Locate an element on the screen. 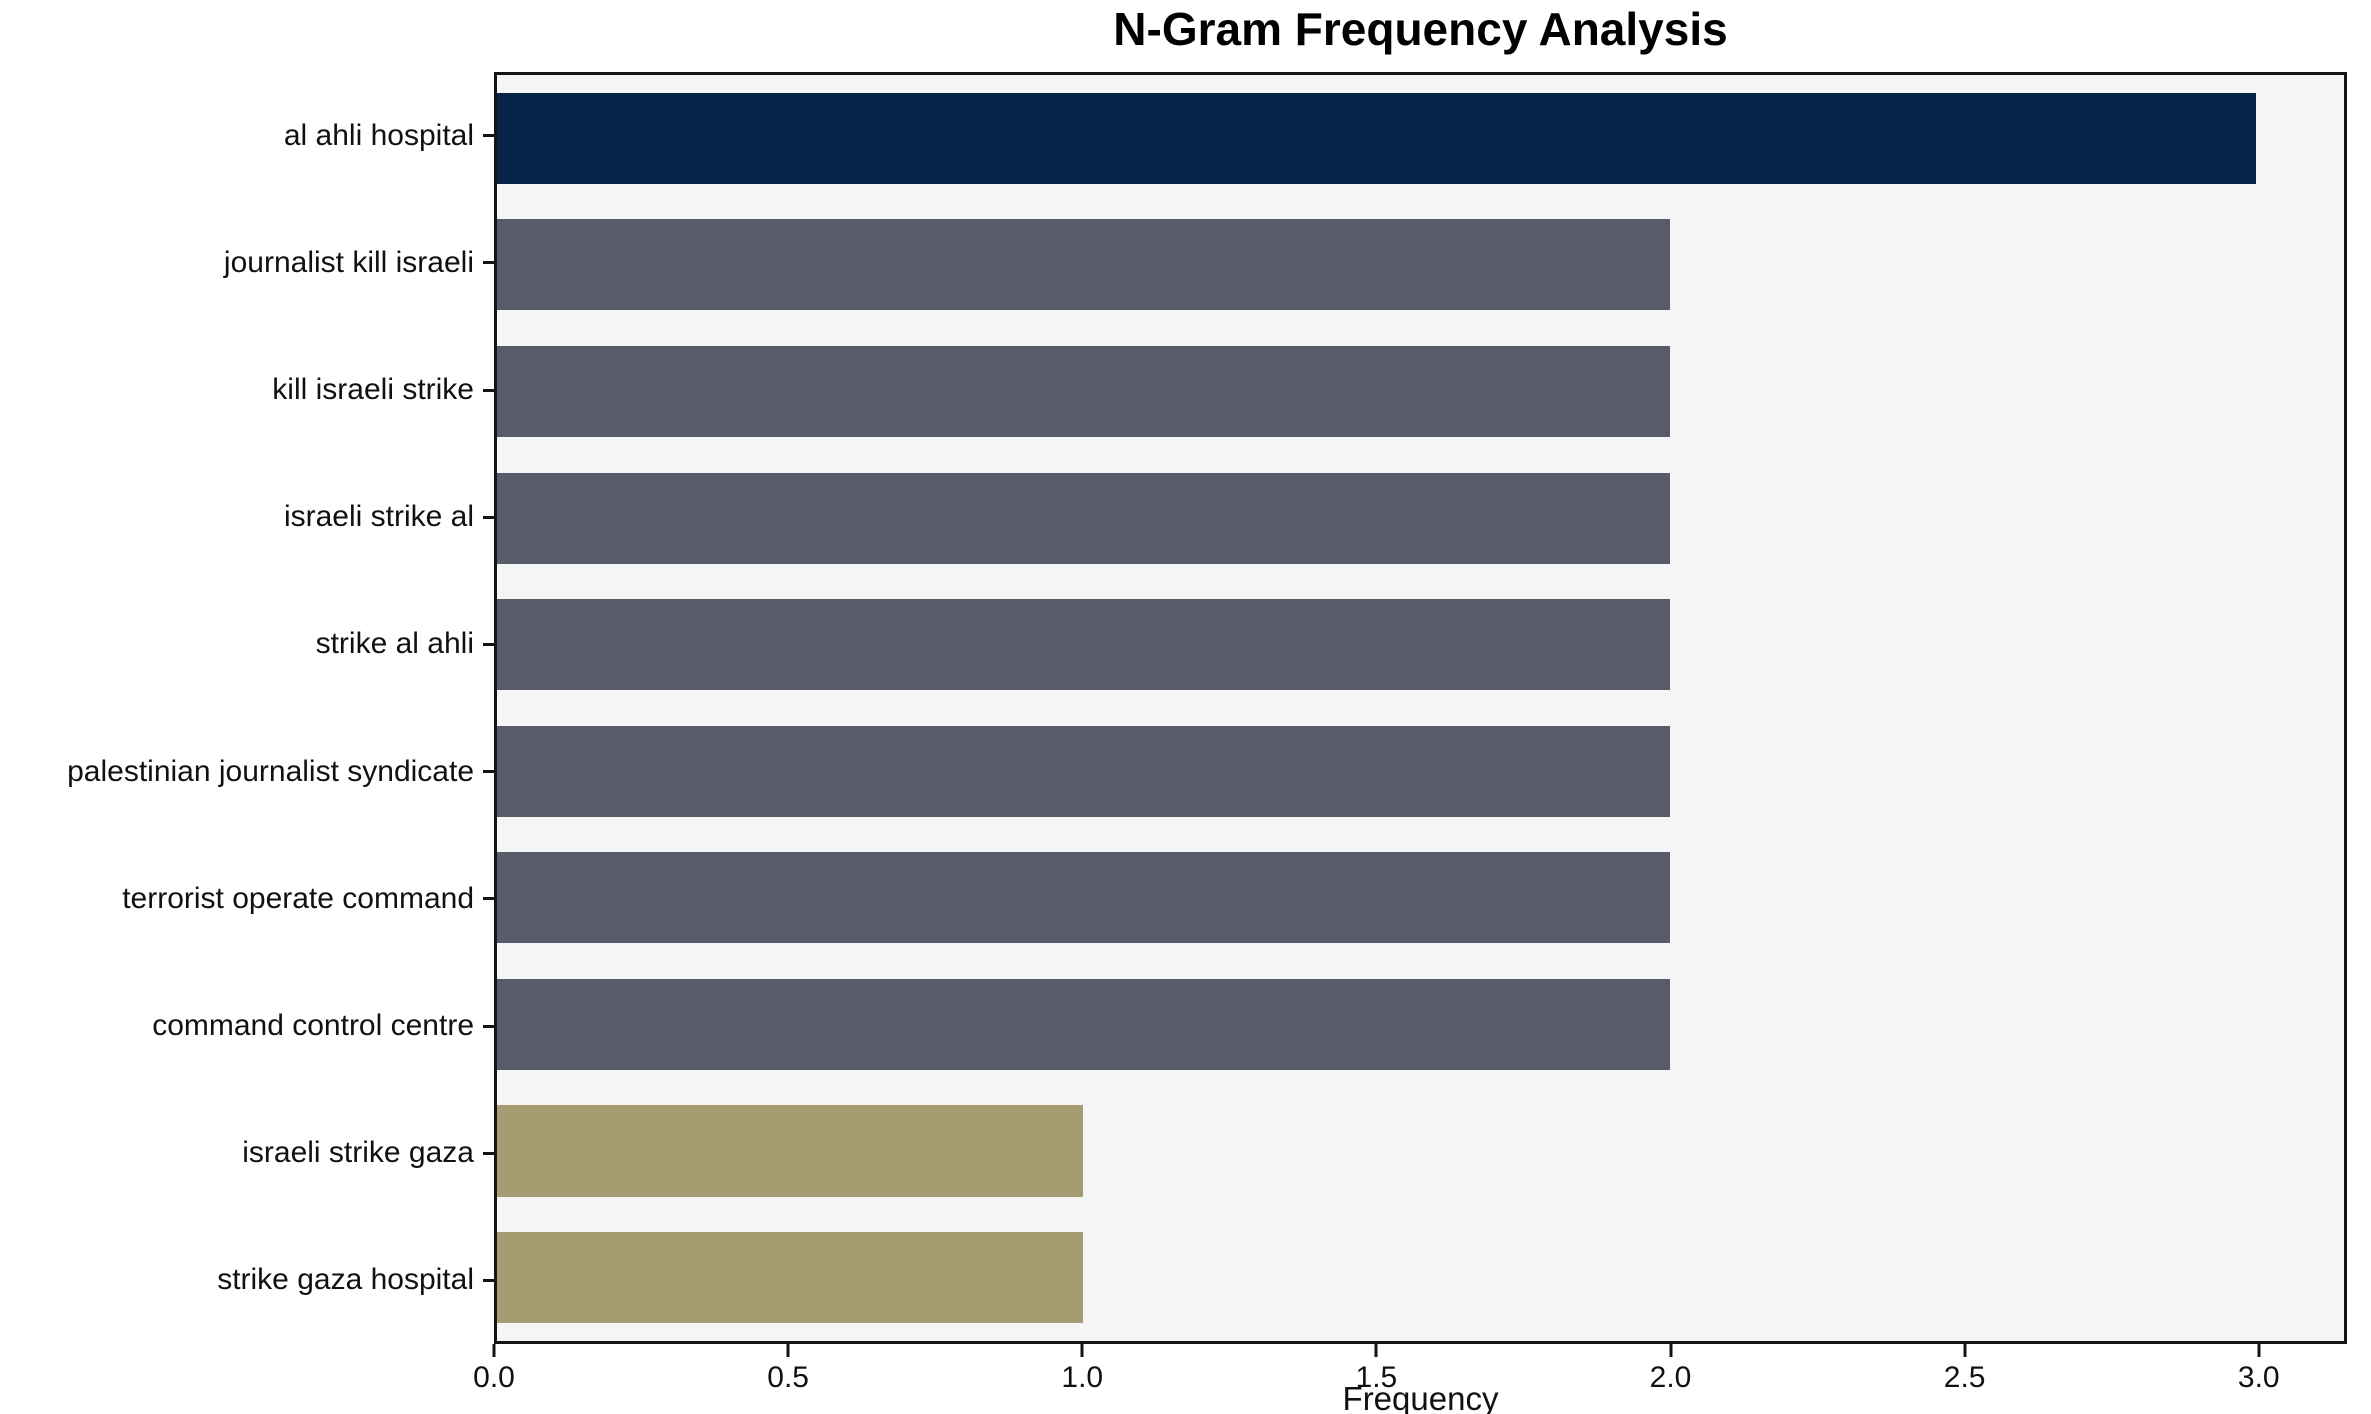 The width and height of the screenshot is (2371, 1414). y-label-row: strike al ahli is located at coordinates (247, 644).